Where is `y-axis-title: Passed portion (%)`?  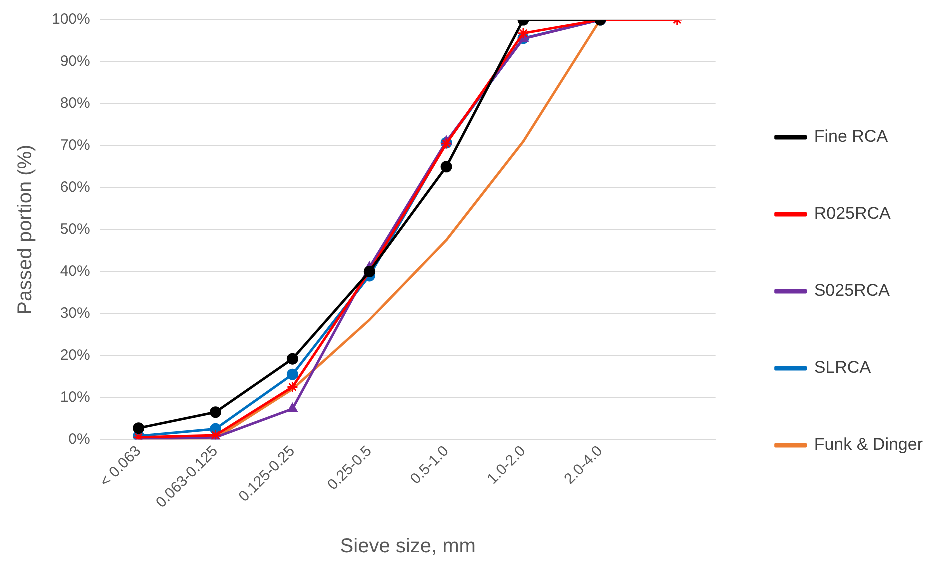 y-axis-title: Passed portion (%) is located at coordinates (25, 229).